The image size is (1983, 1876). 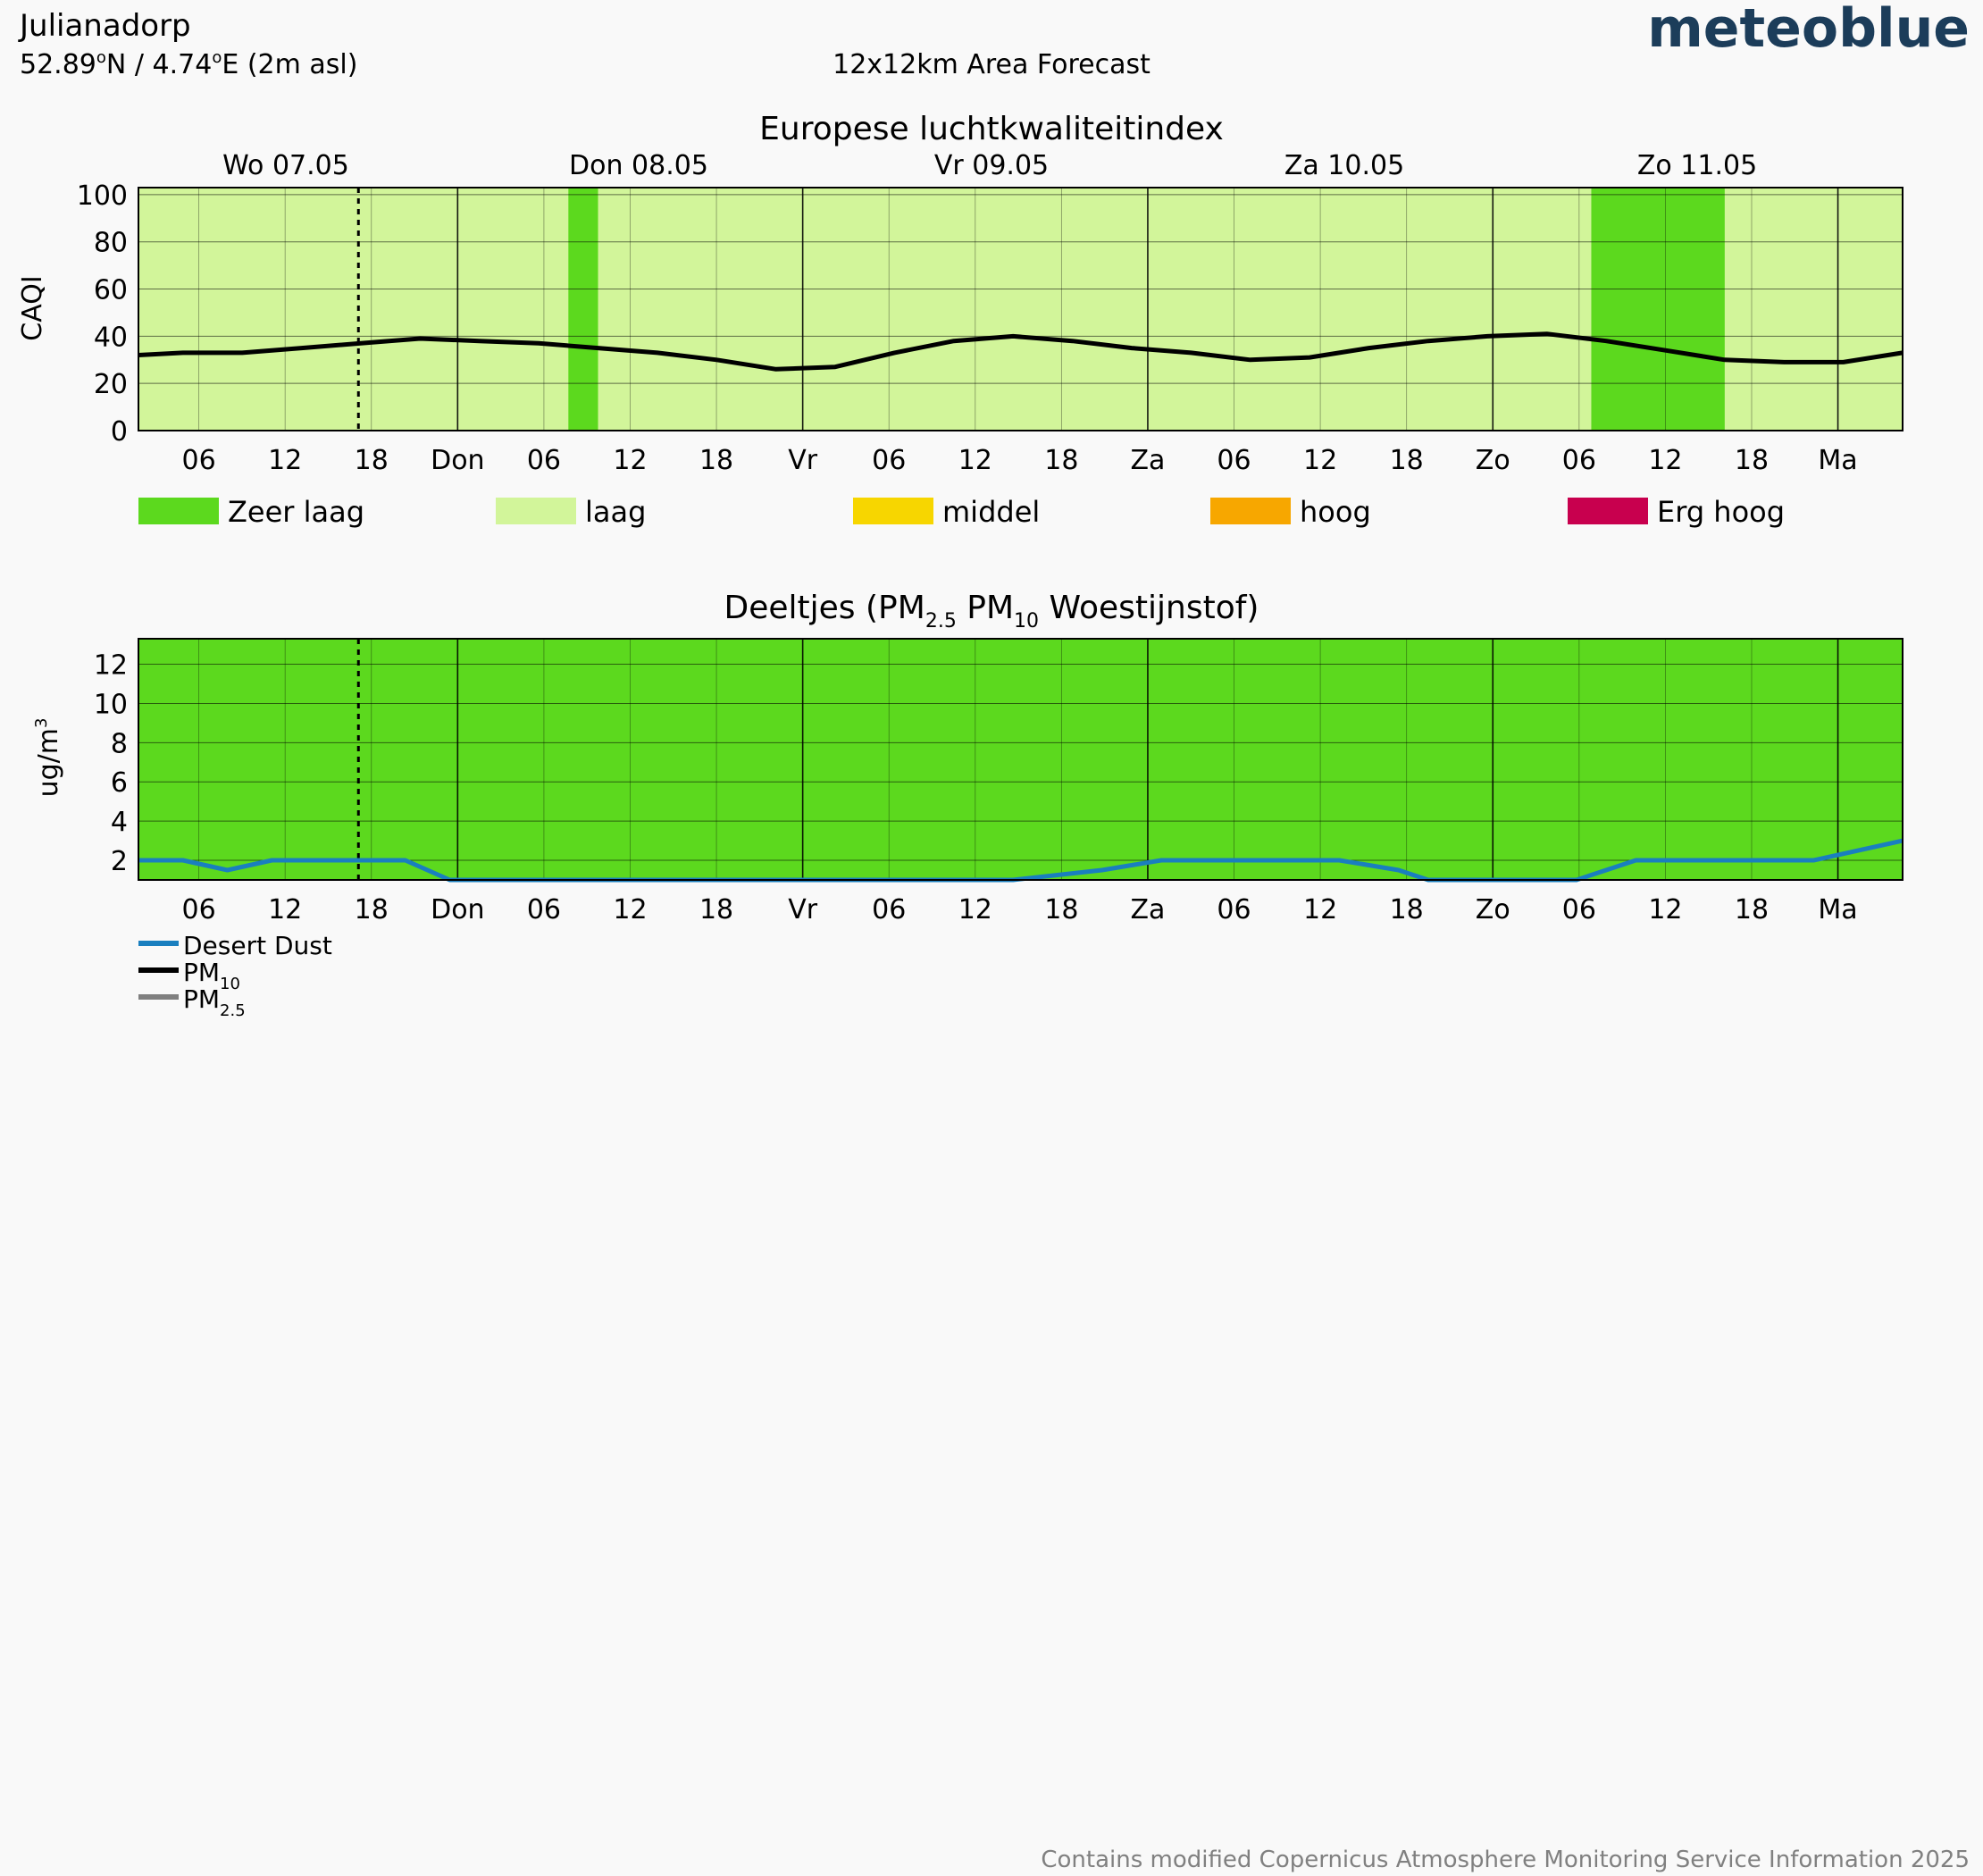 I want to click on deeltjes-plot-xtick-label-13: 12, so click(x=1320, y=909).